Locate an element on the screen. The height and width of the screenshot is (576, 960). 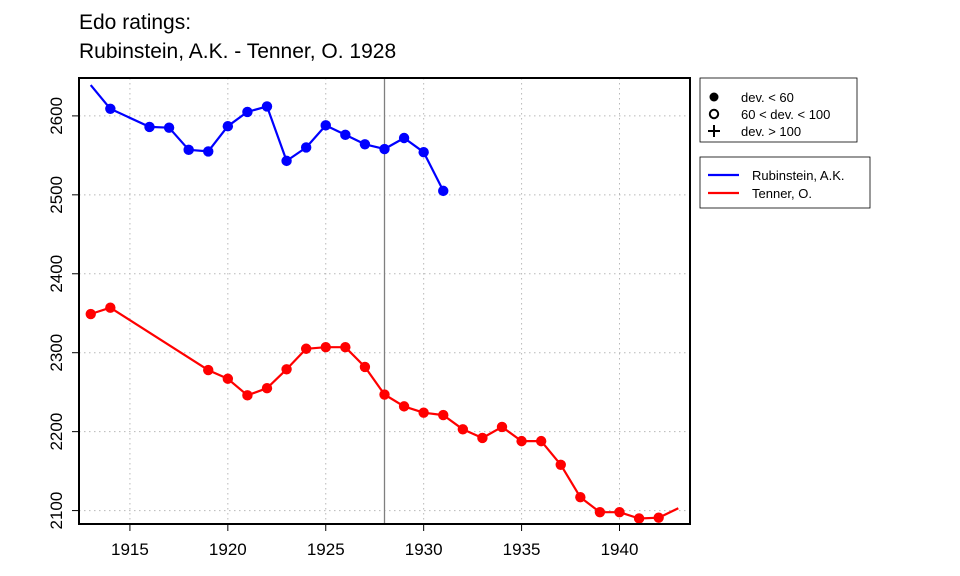
x-tick-label: 1935 is located at coordinates (522, 549).